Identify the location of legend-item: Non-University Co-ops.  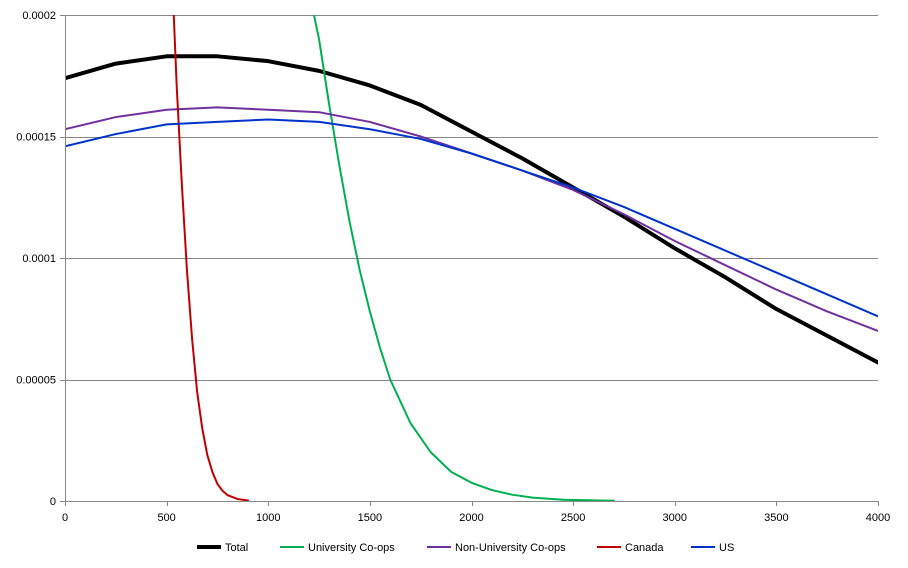
(496, 548).